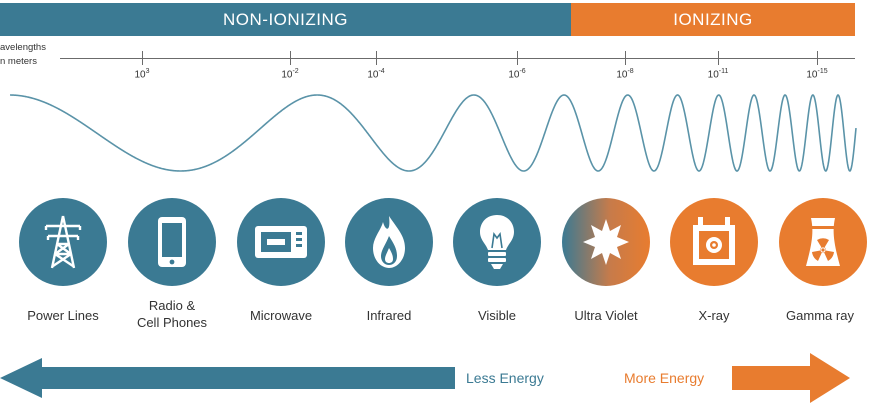 The width and height of the screenshot is (871, 407). I want to click on microwave-circle, so click(281, 242).